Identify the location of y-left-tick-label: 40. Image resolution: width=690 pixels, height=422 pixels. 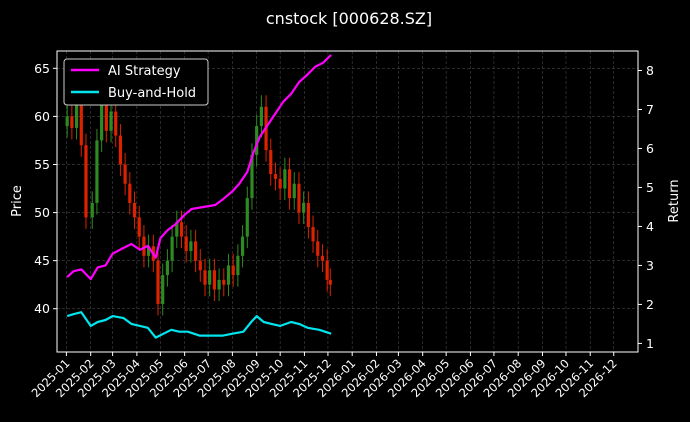
(42, 308).